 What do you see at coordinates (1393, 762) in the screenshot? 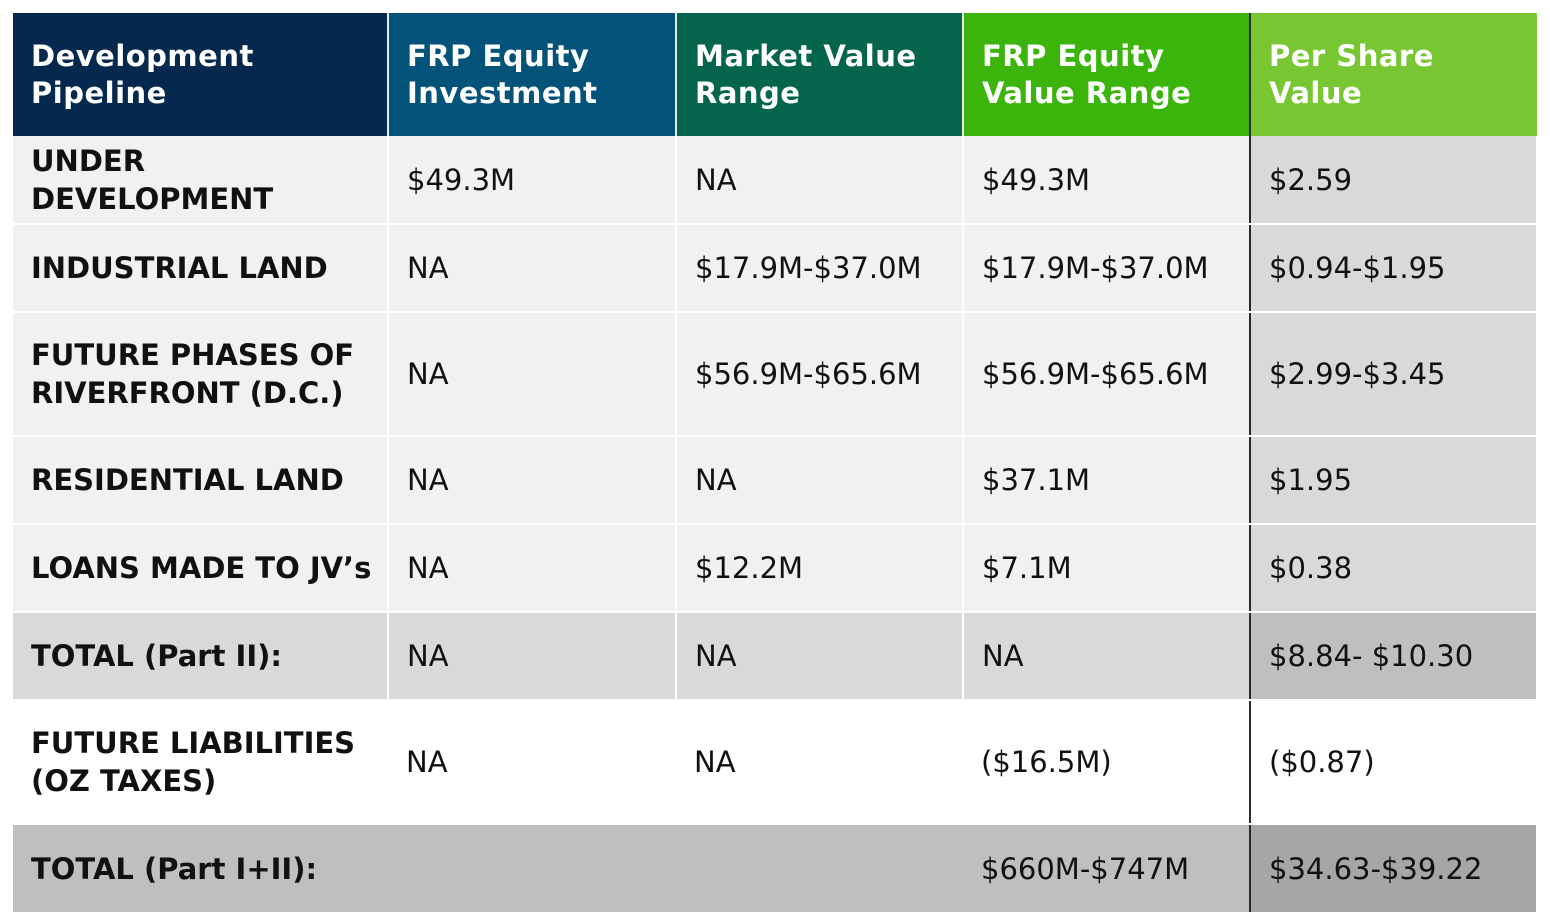
I see `cell-per-share: ($0.87)` at bounding box center [1393, 762].